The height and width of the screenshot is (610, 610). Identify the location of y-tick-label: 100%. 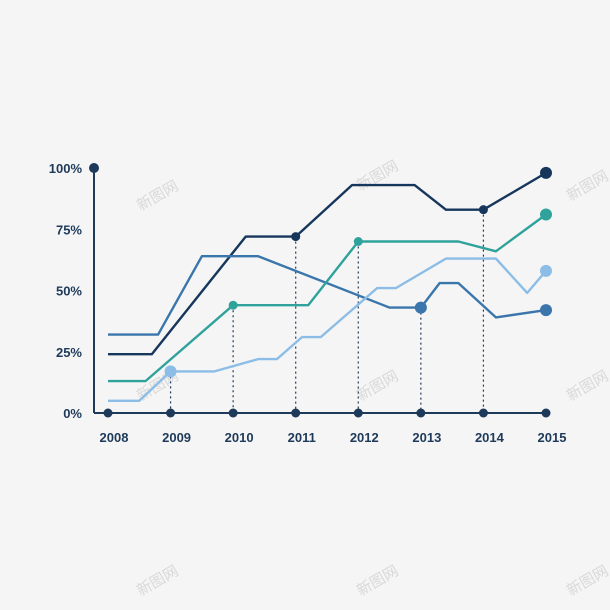
(66, 168).